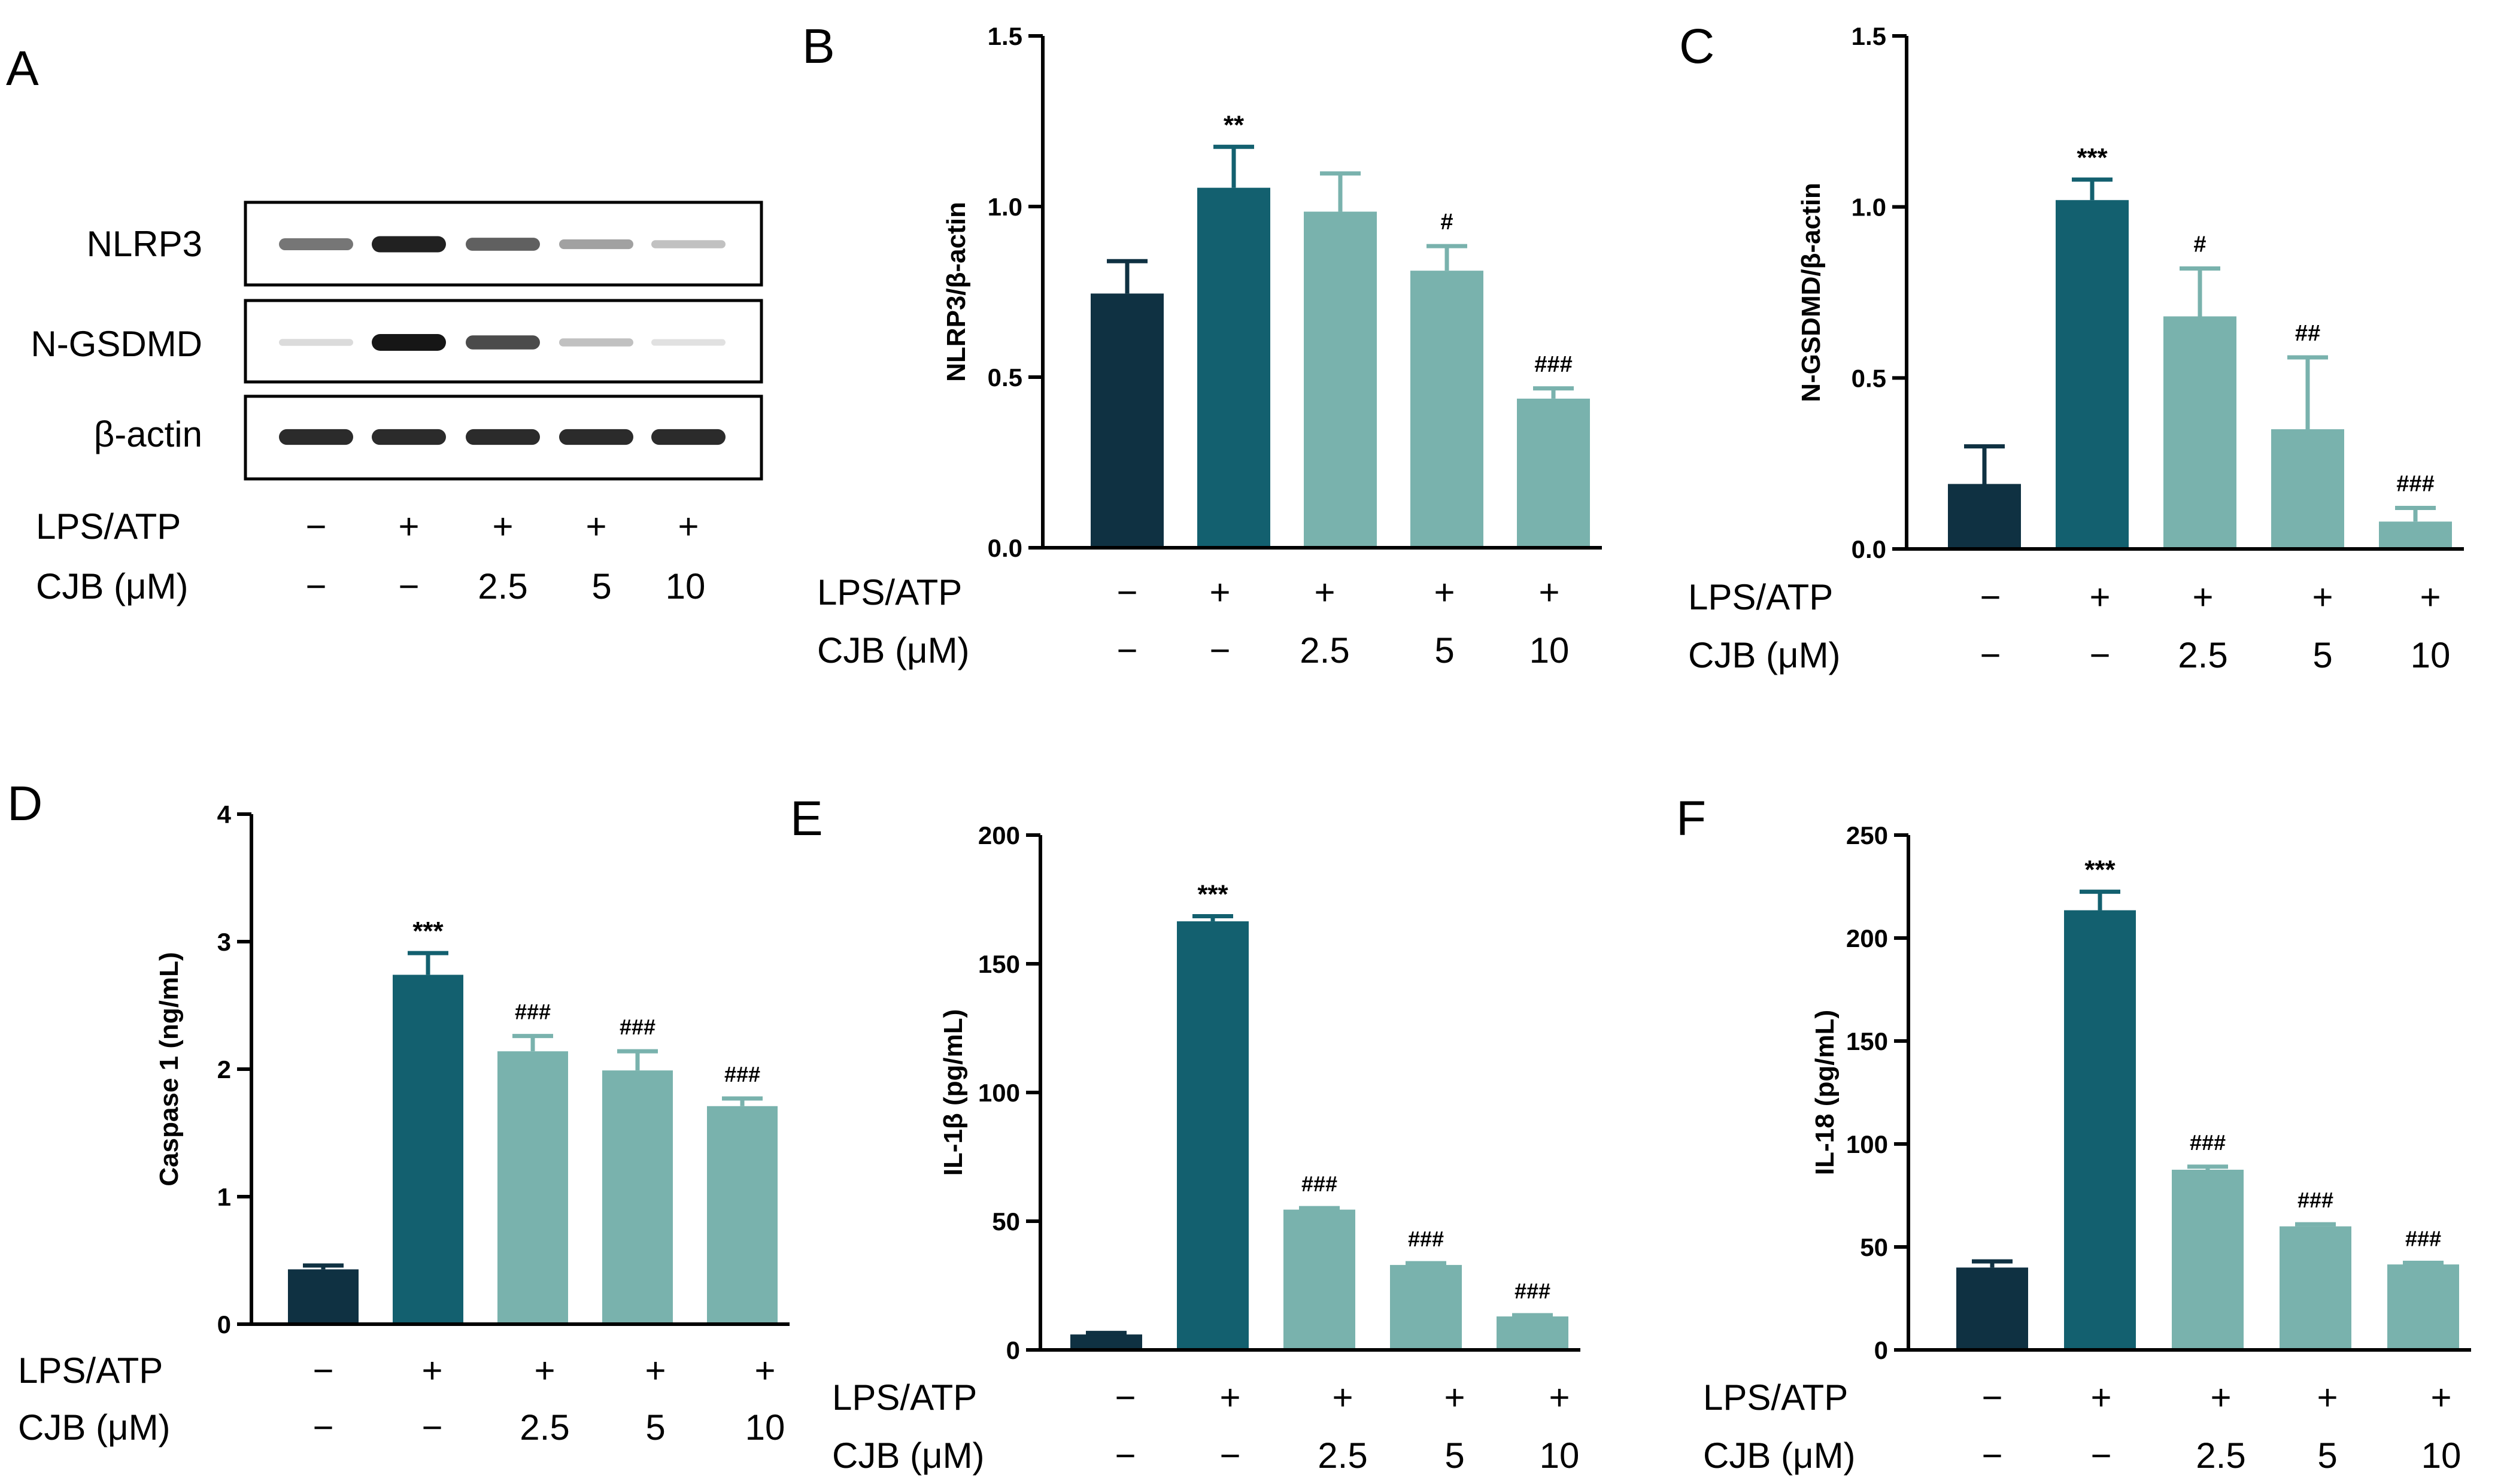 Image resolution: width=2513 pixels, height=1484 pixels. Describe the element at coordinates (1811, 292) in the screenshot. I see `y-axis-title: N-GSDMD/β-actin` at that location.